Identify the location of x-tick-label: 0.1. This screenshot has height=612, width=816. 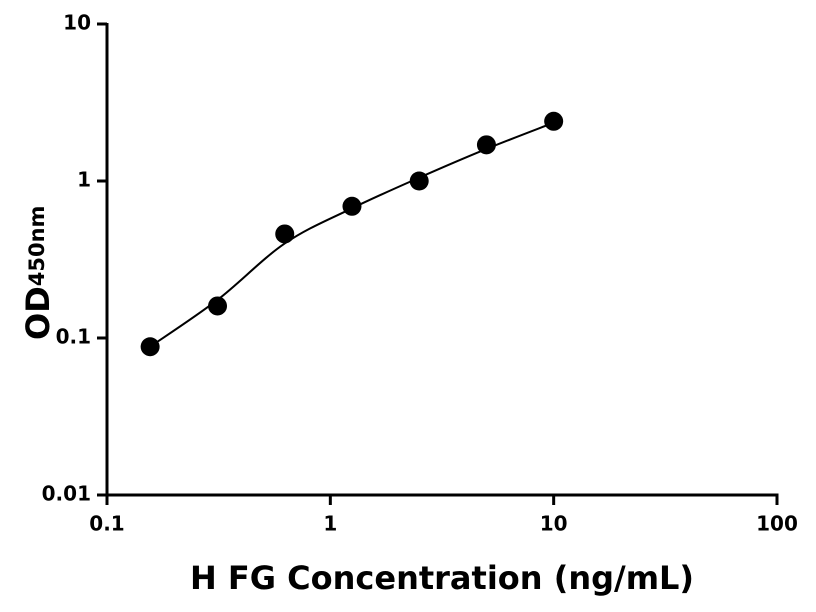
(106, 524).